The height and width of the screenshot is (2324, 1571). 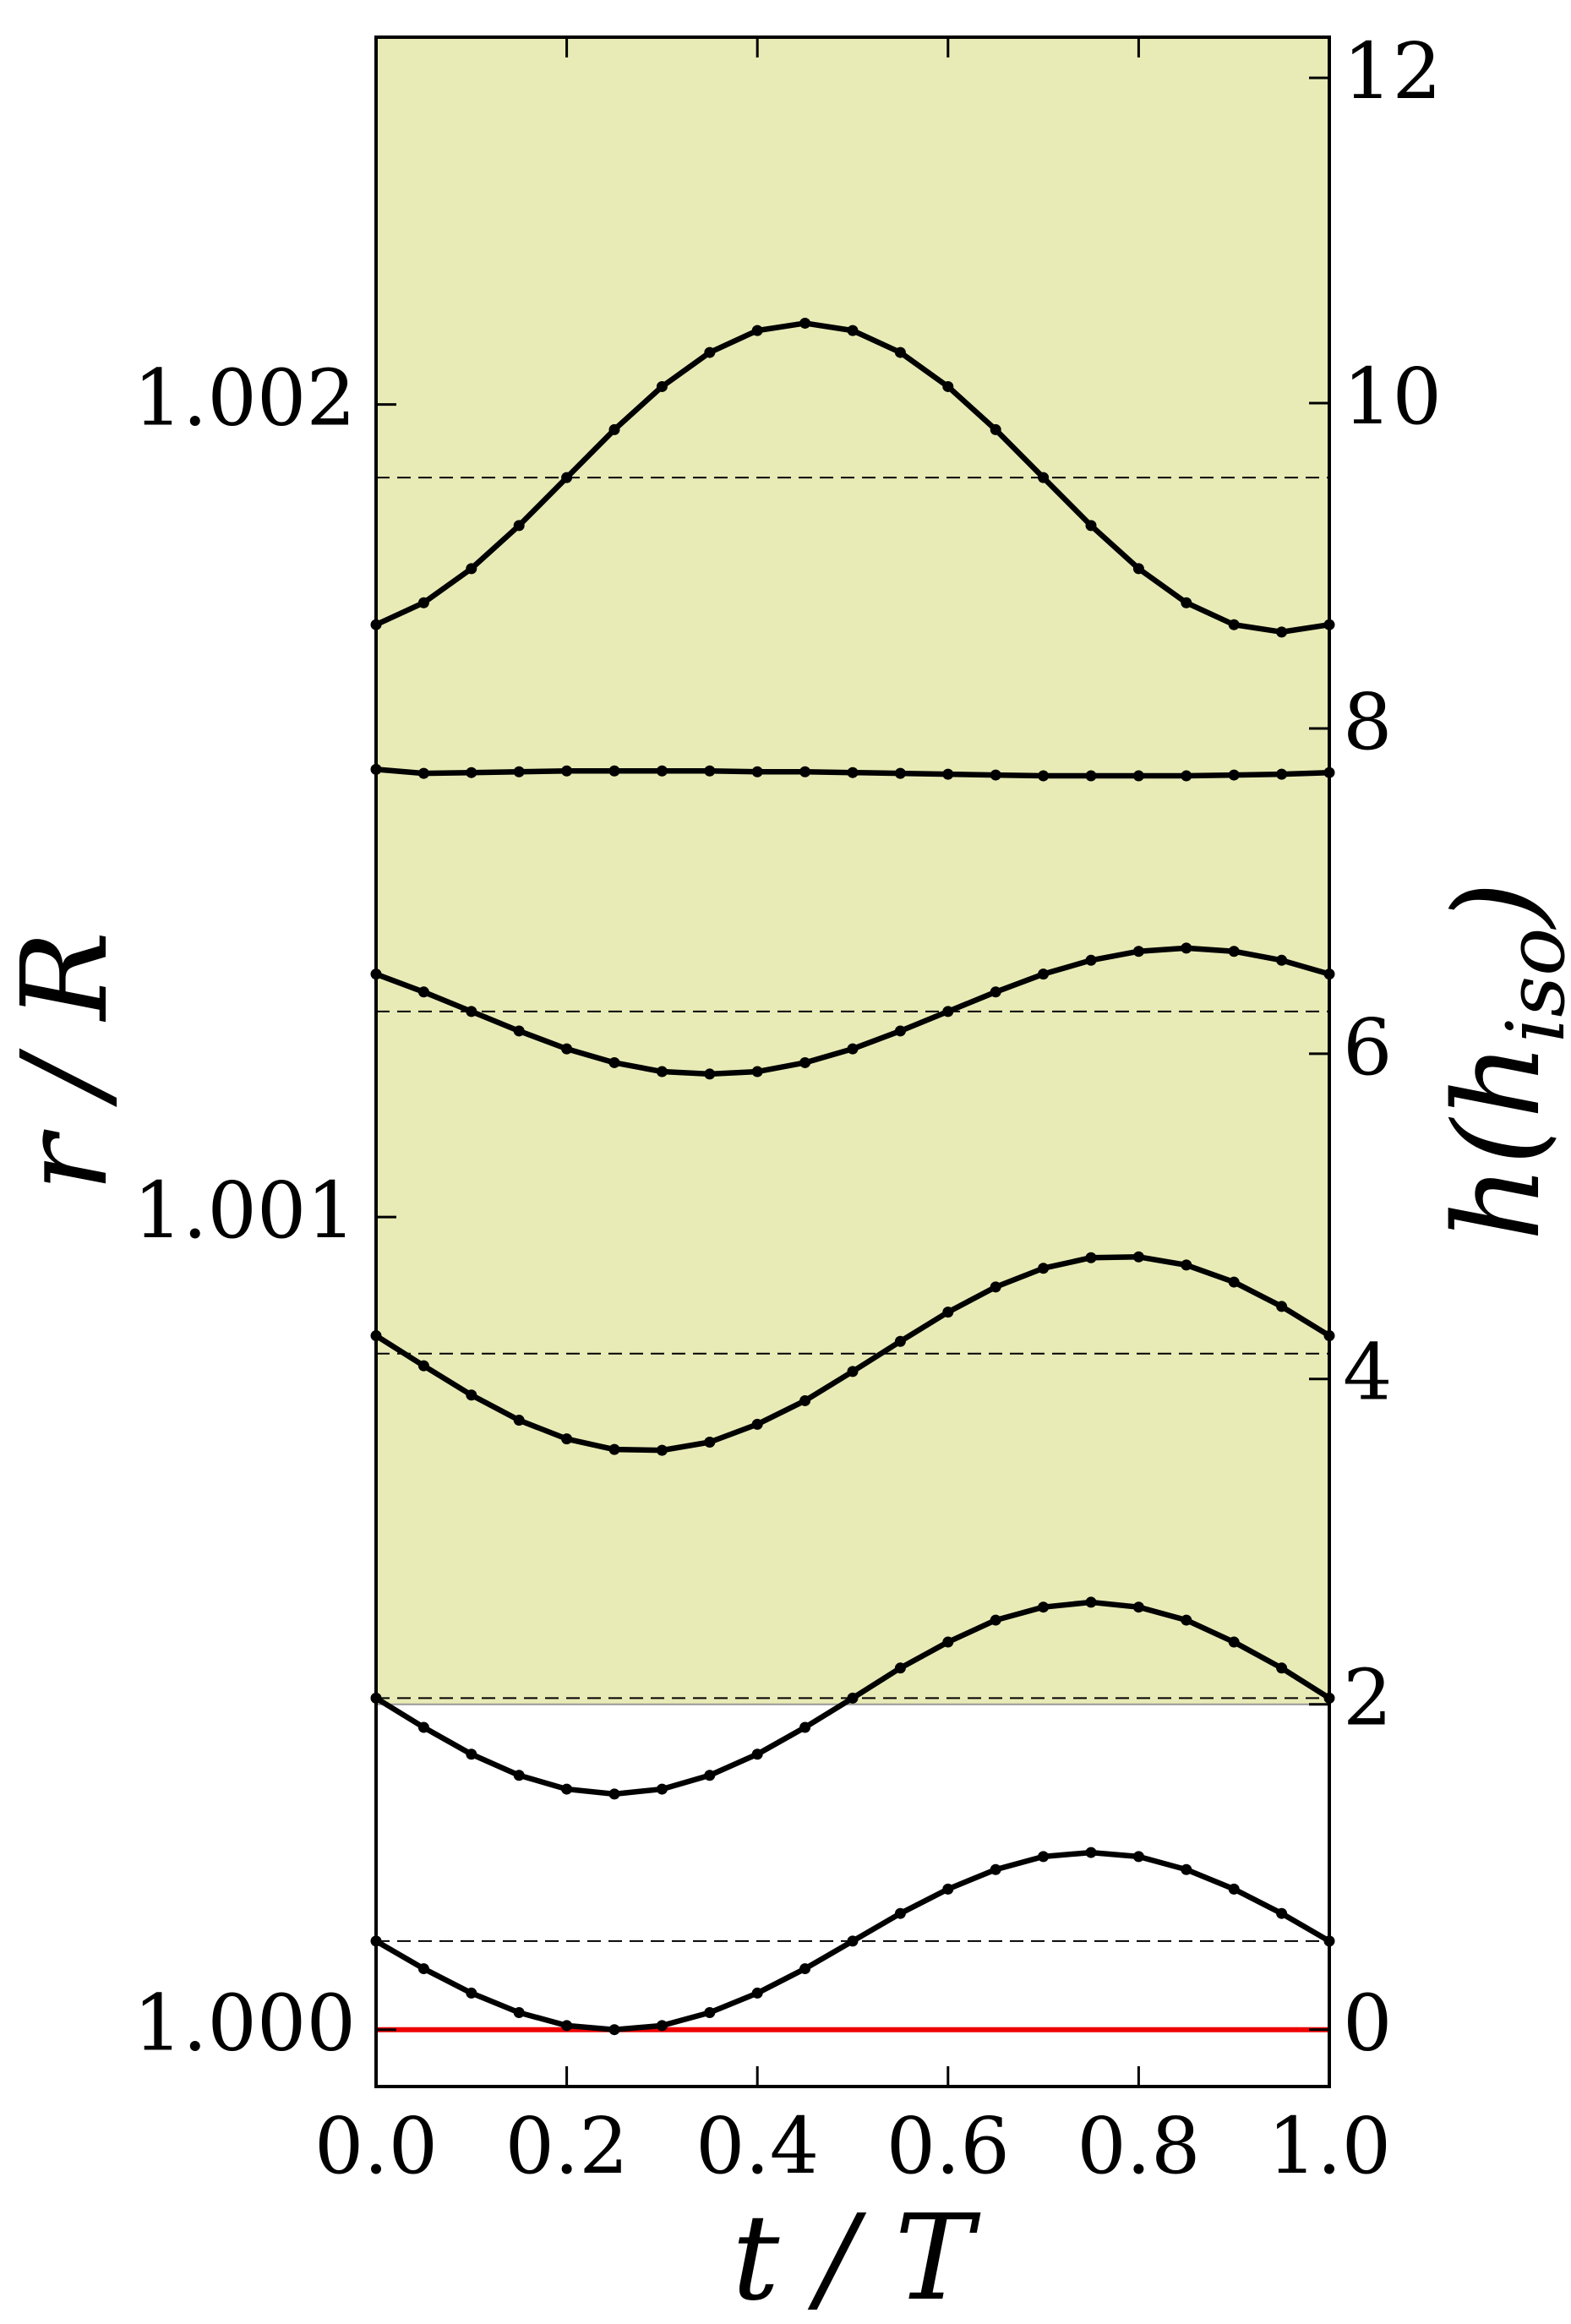 What do you see at coordinates (1138, 2146) in the screenshot?
I see `x-tick-label: 0.8` at bounding box center [1138, 2146].